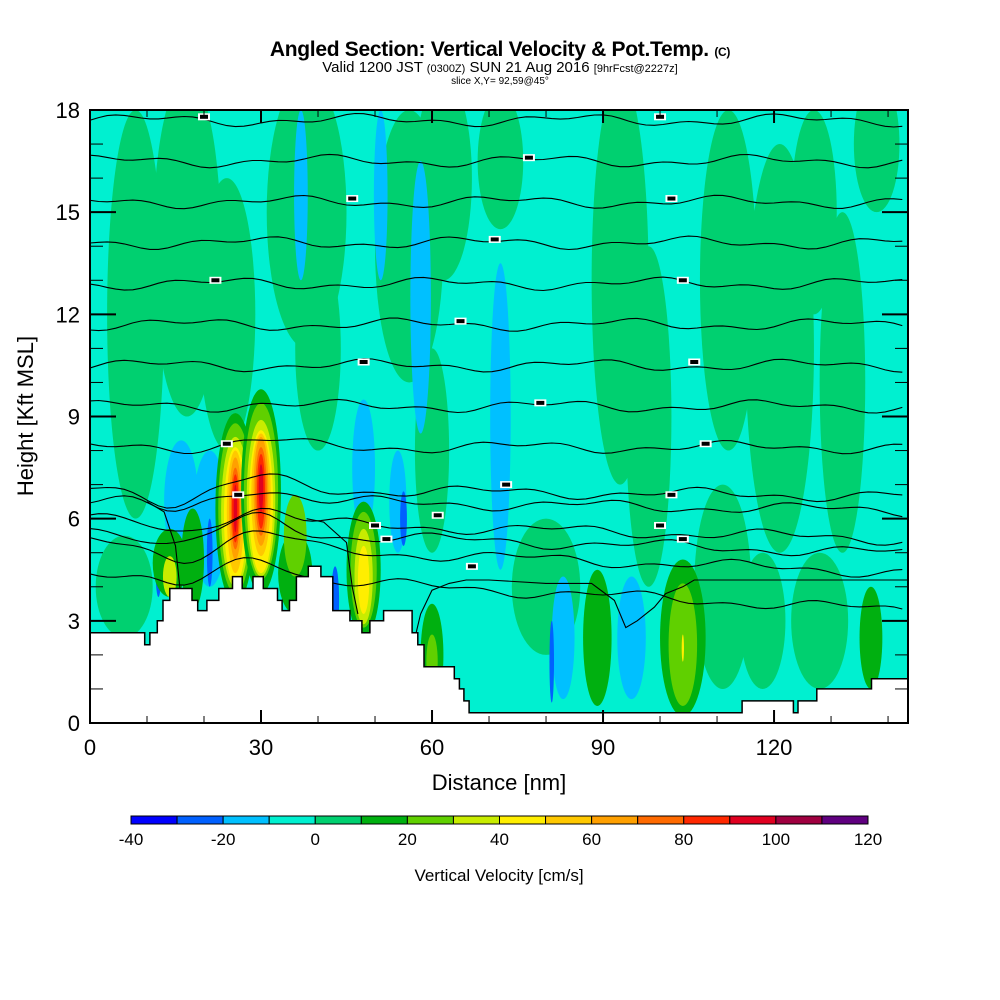 This screenshot has width=1000, height=1000. I want to click on y-tick-label: 12, so click(68, 314).